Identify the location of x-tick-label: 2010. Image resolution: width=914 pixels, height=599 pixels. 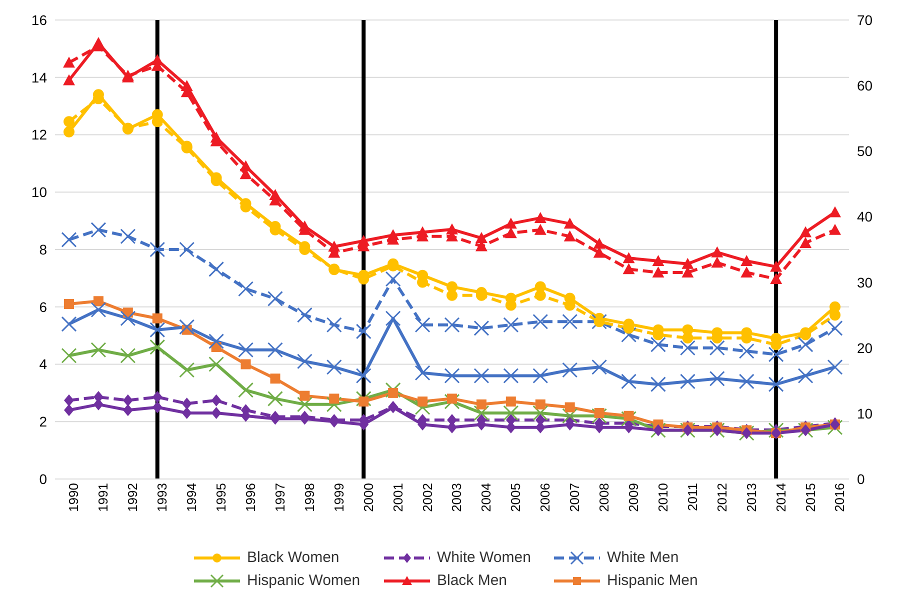
(662, 497).